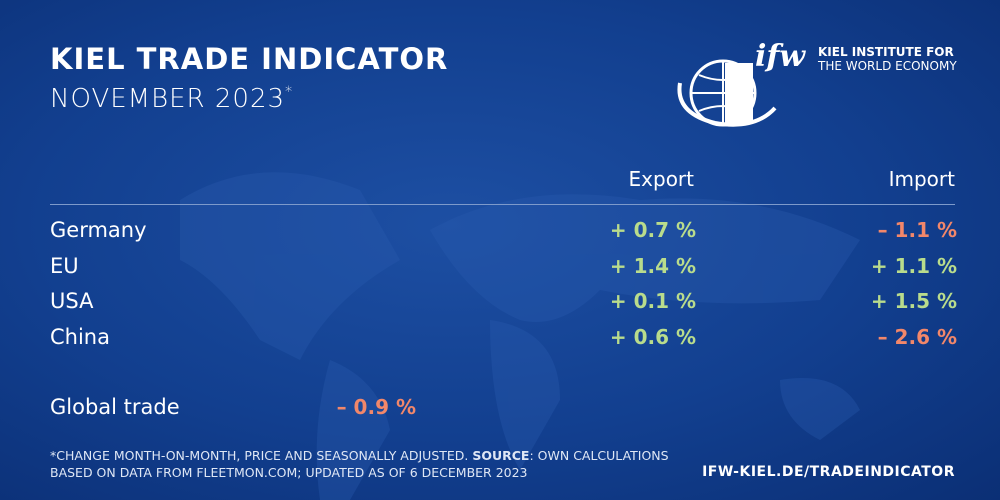 The image size is (1000, 500). Describe the element at coordinates (376, 407) in the screenshot. I see `global-value: – 0.9 %` at that location.